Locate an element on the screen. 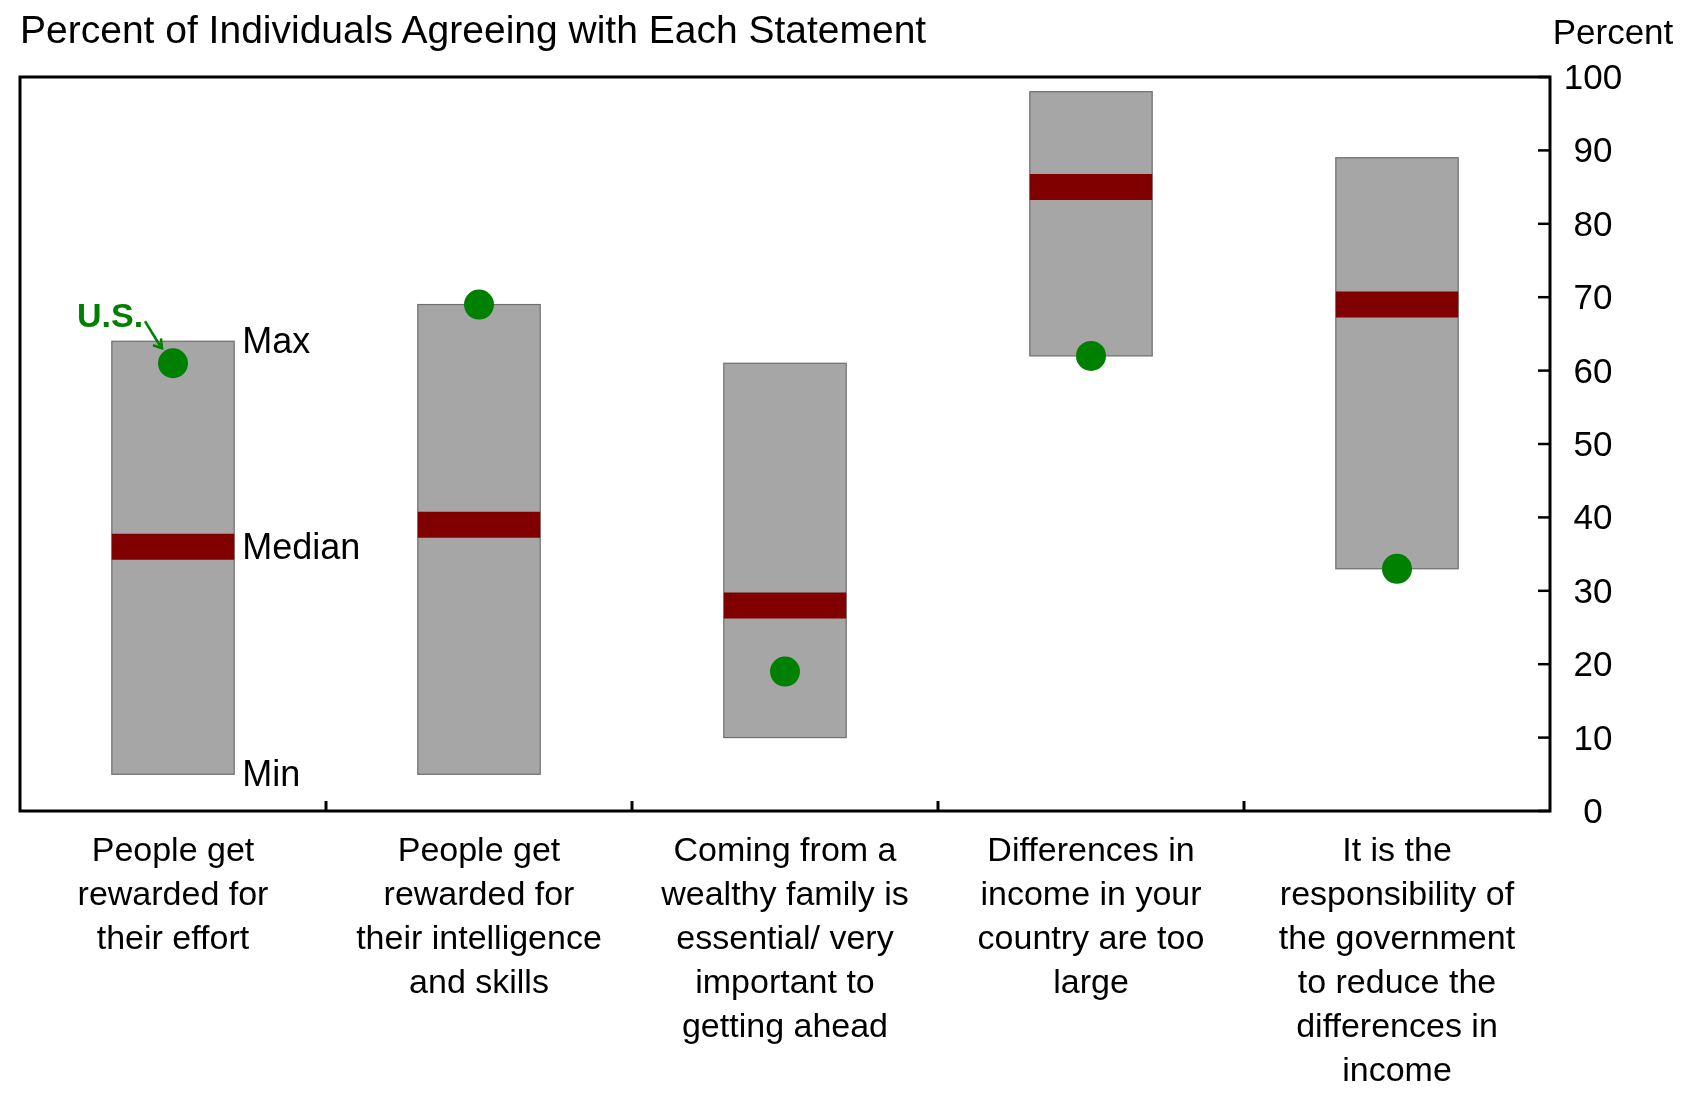 Image resolution: width=1688 pixels, height=1094 pixels. chart-title: Percent of Individuals Agreeing with Each Statement is located at coordinates (473, 29).